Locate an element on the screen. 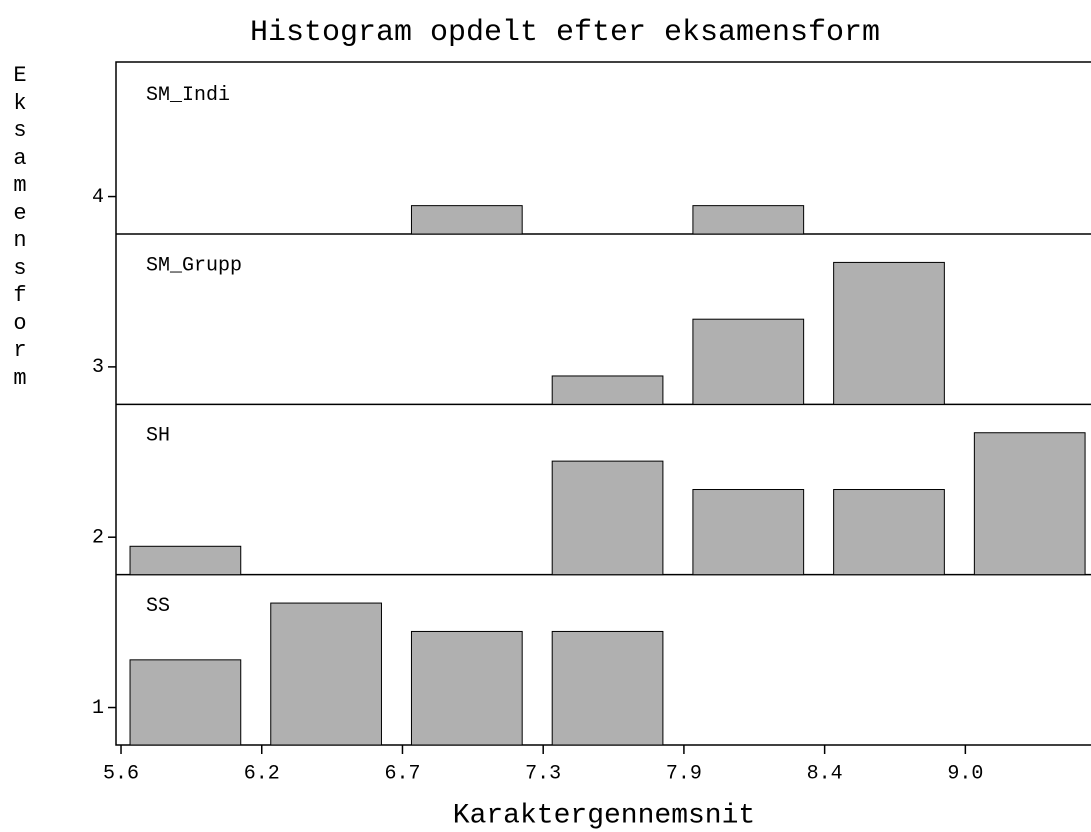  y-tick-label: 1 is located at coordinates (98, 708).